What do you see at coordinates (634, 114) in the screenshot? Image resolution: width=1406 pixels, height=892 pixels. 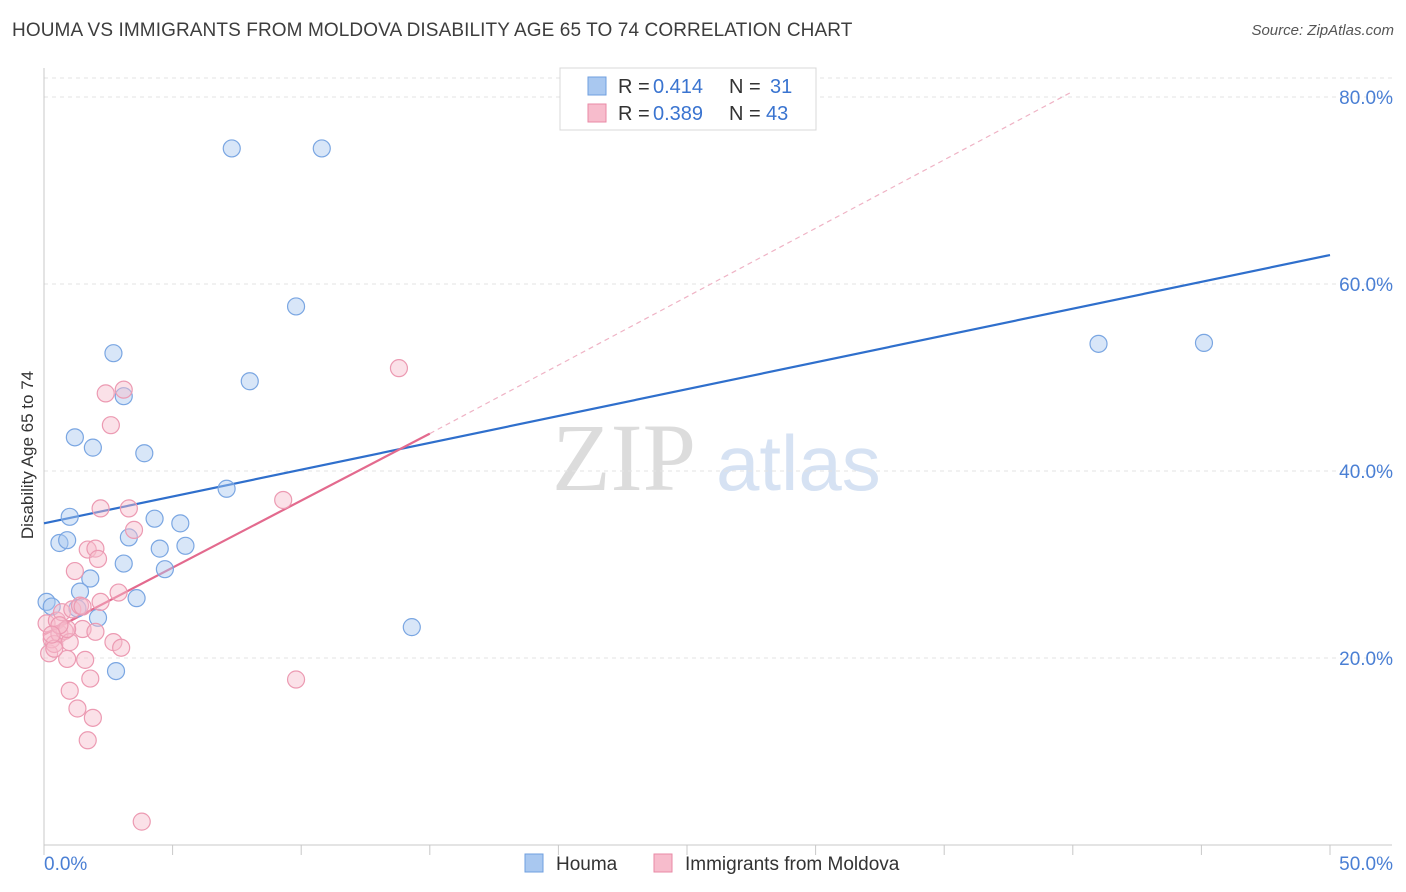 I see `legend-r-label-moldova: R =` at bounding box center [634, 114].